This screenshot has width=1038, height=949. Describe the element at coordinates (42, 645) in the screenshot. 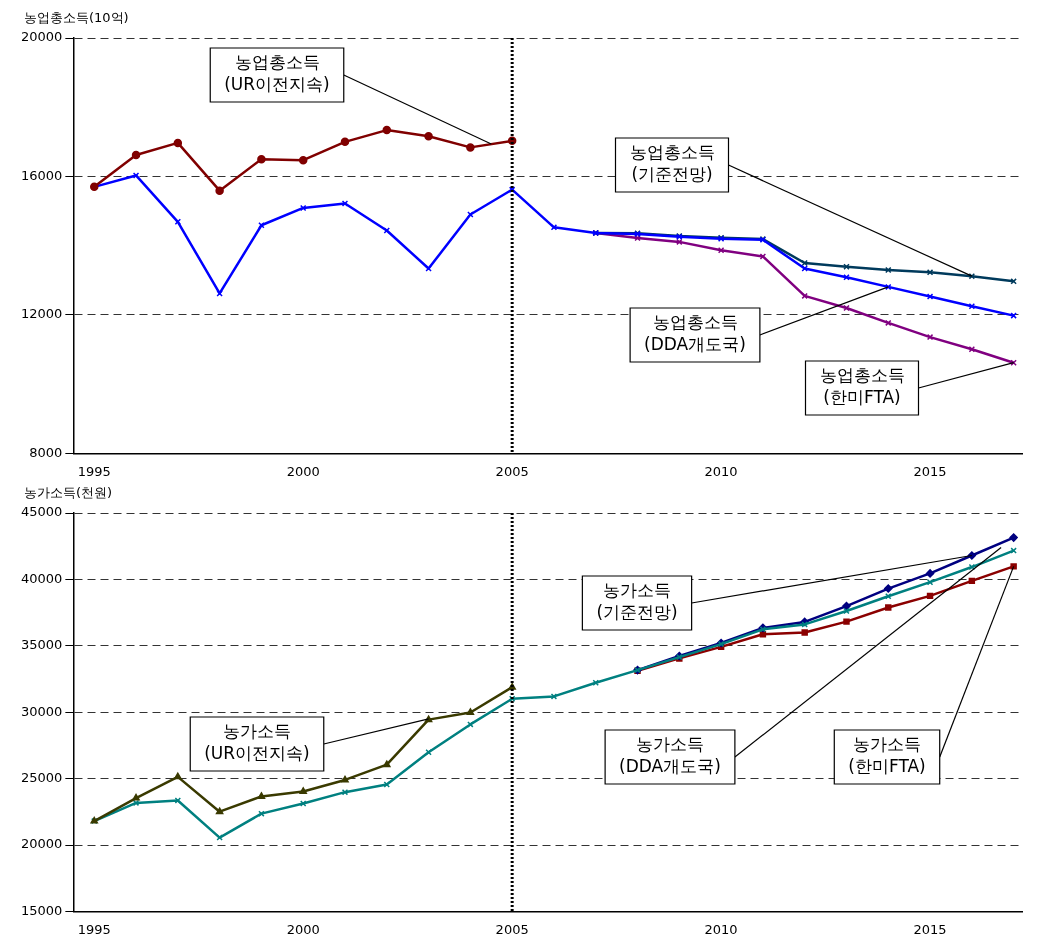

I see `y-tick-label: 35000` at that location.